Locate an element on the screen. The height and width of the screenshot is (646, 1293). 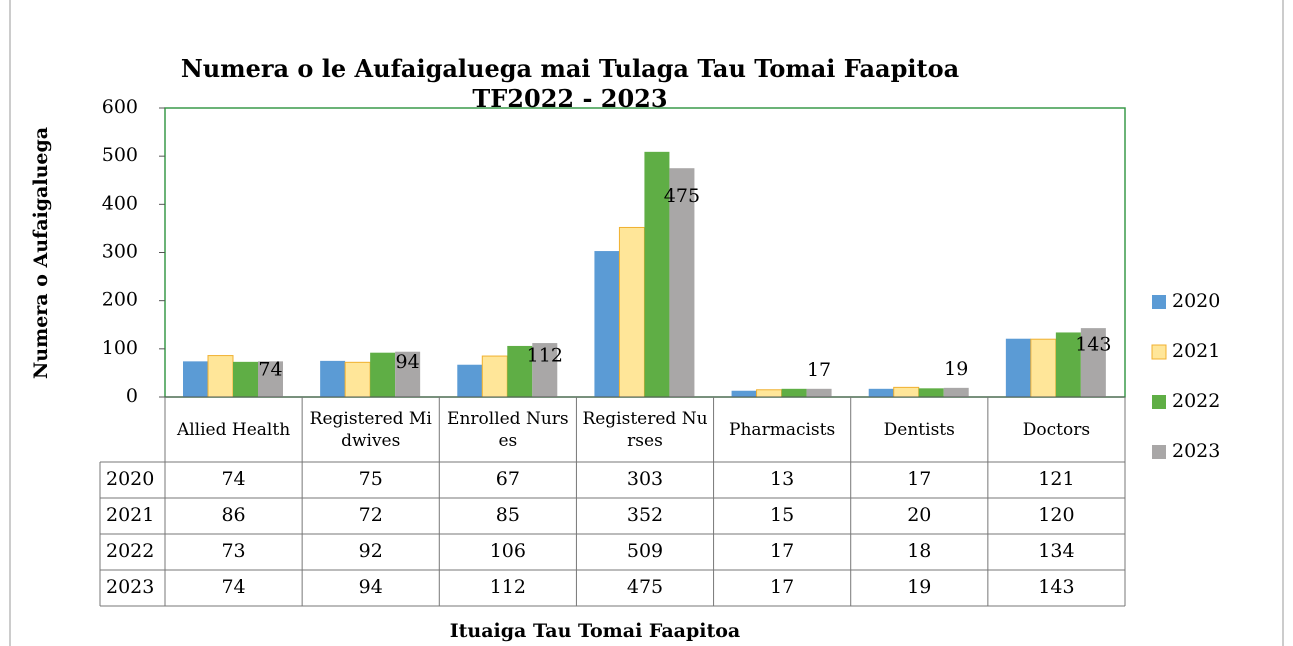
table-cell: 86 is located at coordinates (233, 515).